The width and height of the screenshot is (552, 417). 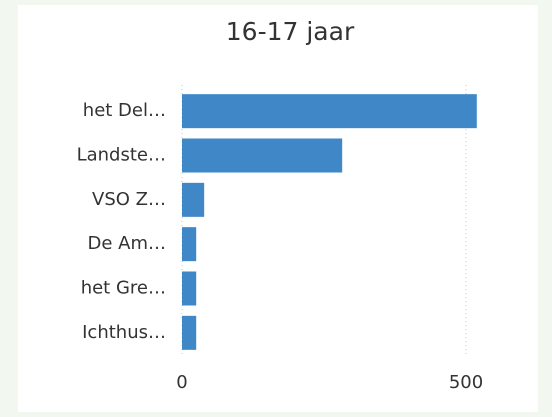 I want to click on chart-title: 16-17 jaar, so click(x=290, y=31).